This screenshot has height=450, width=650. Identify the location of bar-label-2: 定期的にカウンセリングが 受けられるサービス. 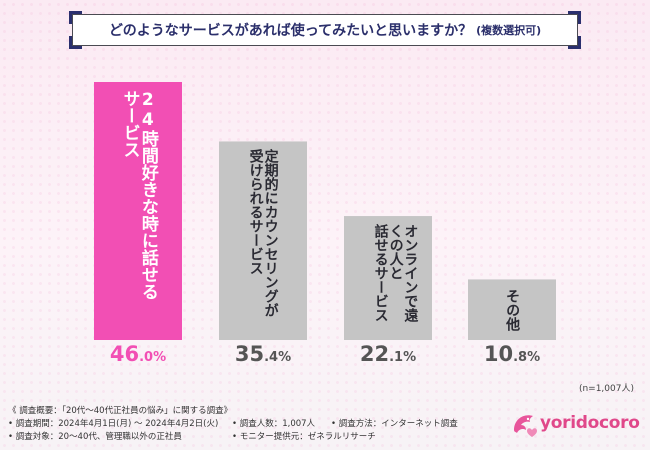
(263, 242).